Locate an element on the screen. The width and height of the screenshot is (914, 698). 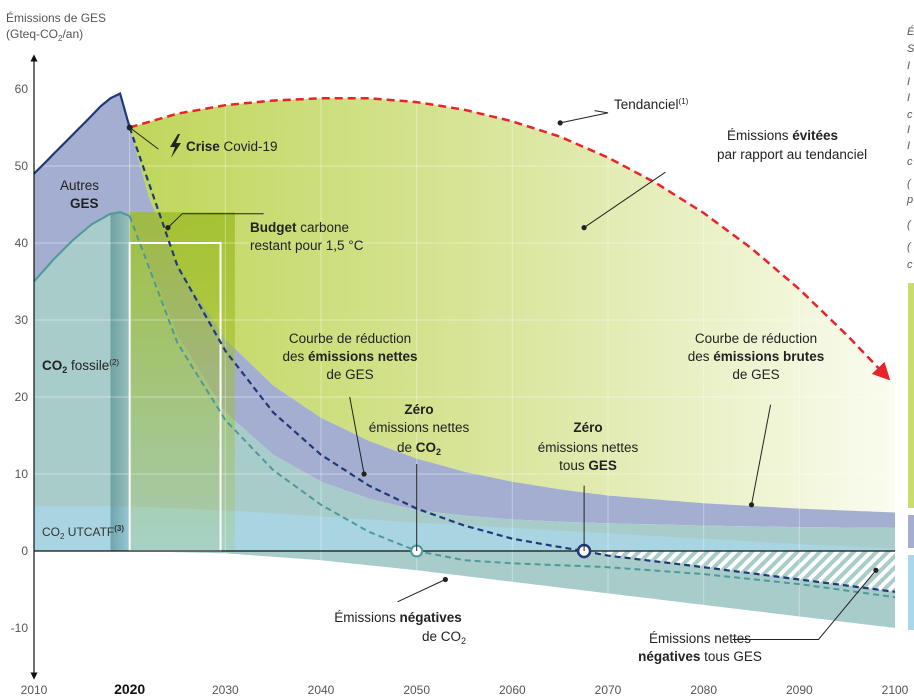
label-tendanciel: Tendanciel(1) is located at coordinates (651, 104).